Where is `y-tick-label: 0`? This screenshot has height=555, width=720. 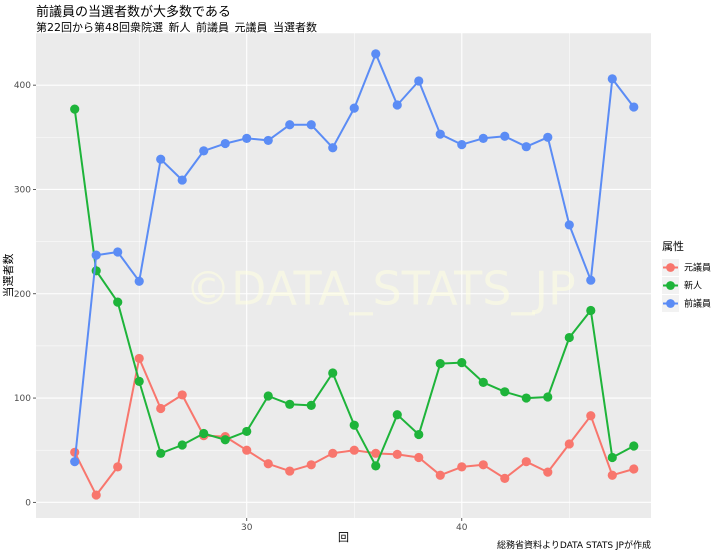 y-tick-label: 0 is located at coordinates (28, 503).